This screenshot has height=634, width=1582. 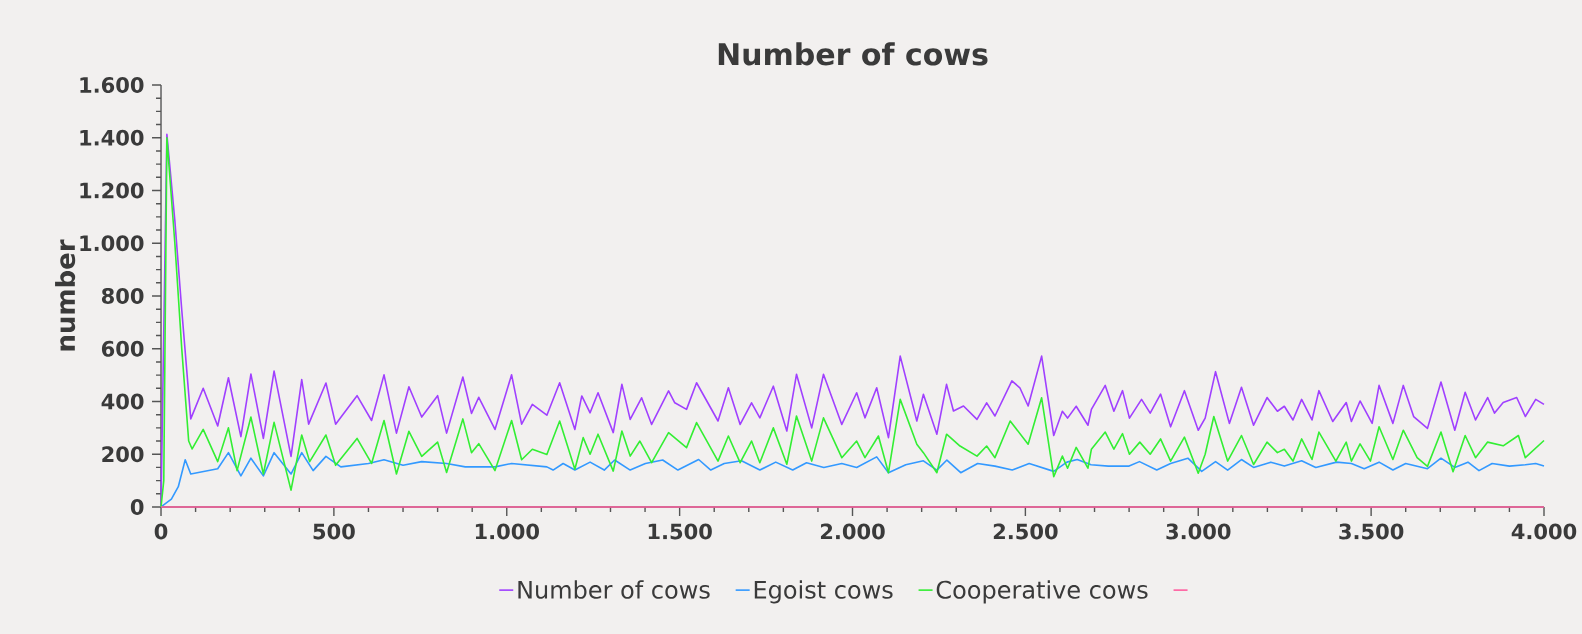 I want to click on x-tick-label: 3.500, so click(x=1371, y=531).